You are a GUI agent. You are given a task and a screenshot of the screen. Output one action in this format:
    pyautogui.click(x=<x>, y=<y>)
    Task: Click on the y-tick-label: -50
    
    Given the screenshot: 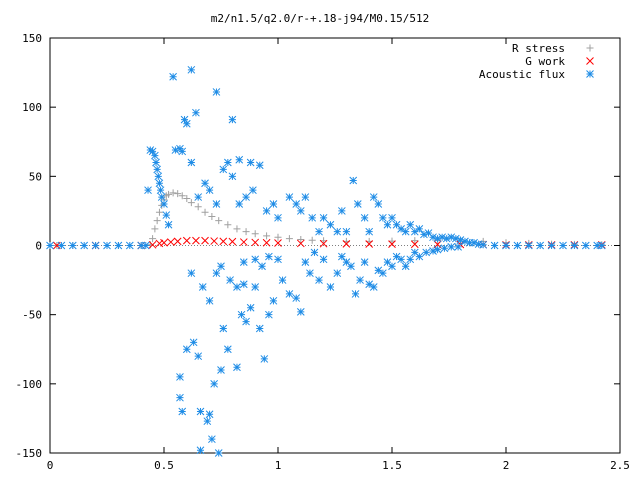 What is the action you would take?
    pyautogui.click(x=32, y=315)
    